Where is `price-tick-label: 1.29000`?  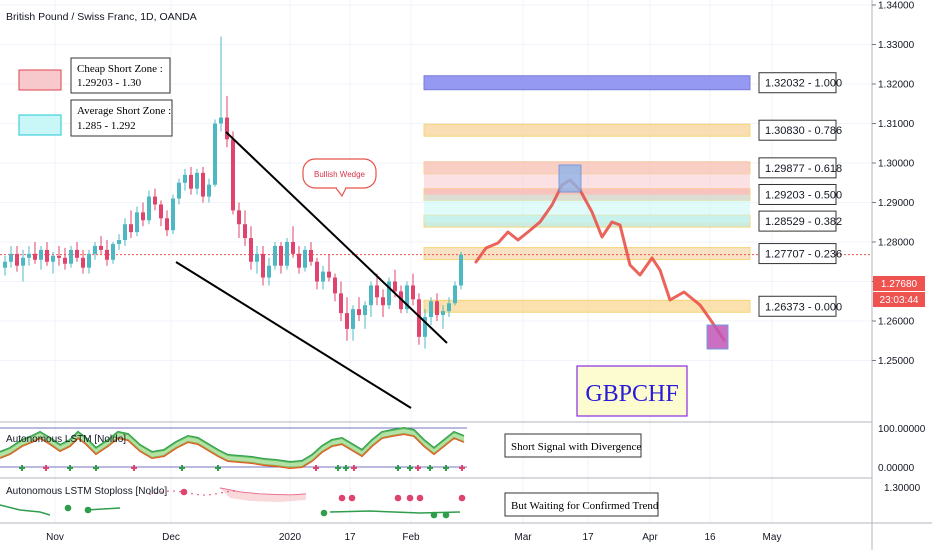 price-tick-label: 1.29000 is located at coordinates (896, 203).